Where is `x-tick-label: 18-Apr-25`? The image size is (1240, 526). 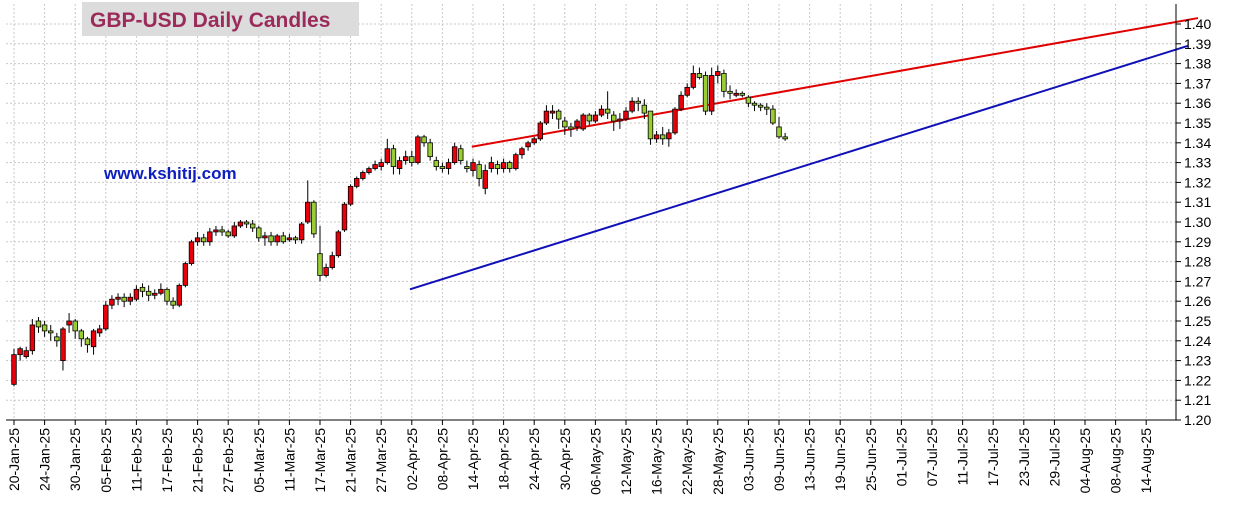
x-tick-label: 18-Apr-25 is located at coordinates (504, 459).